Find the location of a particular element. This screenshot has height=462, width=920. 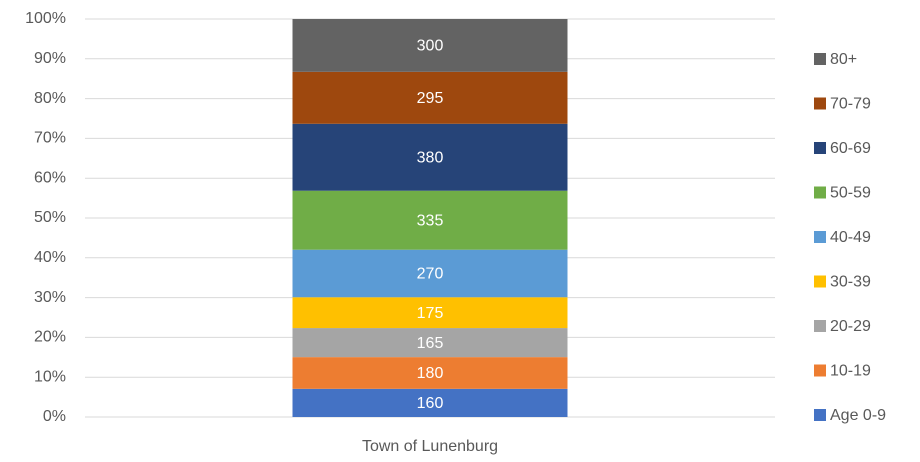

y-tick-label: 90% is located at coordinates (50, 58).